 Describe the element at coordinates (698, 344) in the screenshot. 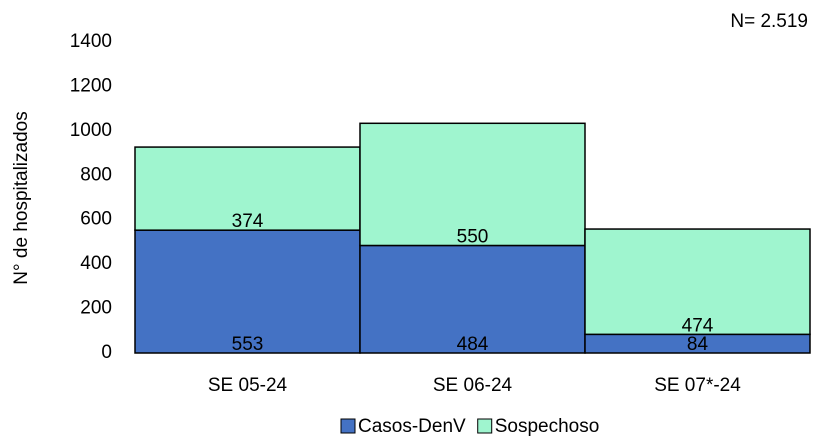

I see `data-label: 84` at that location.